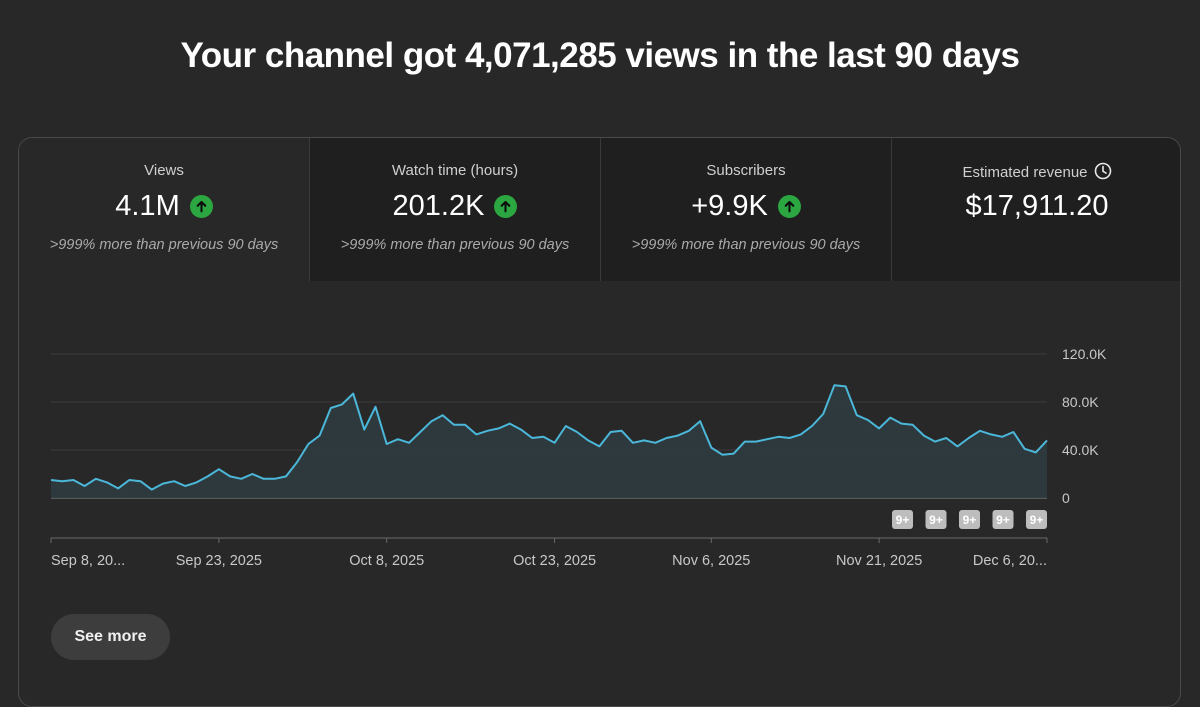 The height and width of the screenshot is (707, 1200). What do you see at coordinates (147, 206) in the screenshot?
I see `metric-value: 4.1M` at bounding box center [147, 206].